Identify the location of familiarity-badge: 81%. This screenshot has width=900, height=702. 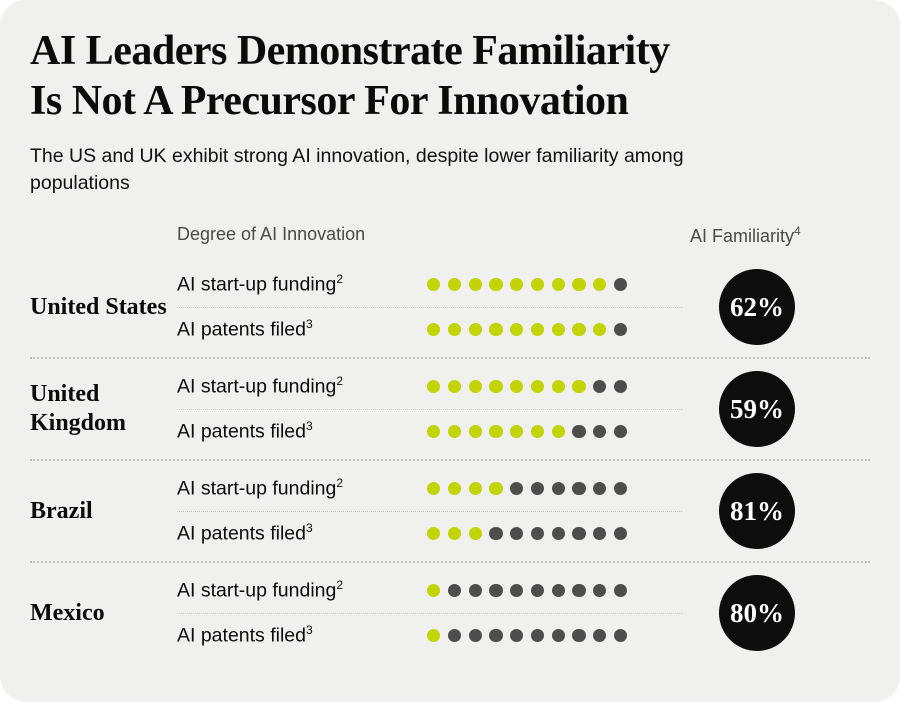
(757, 511).